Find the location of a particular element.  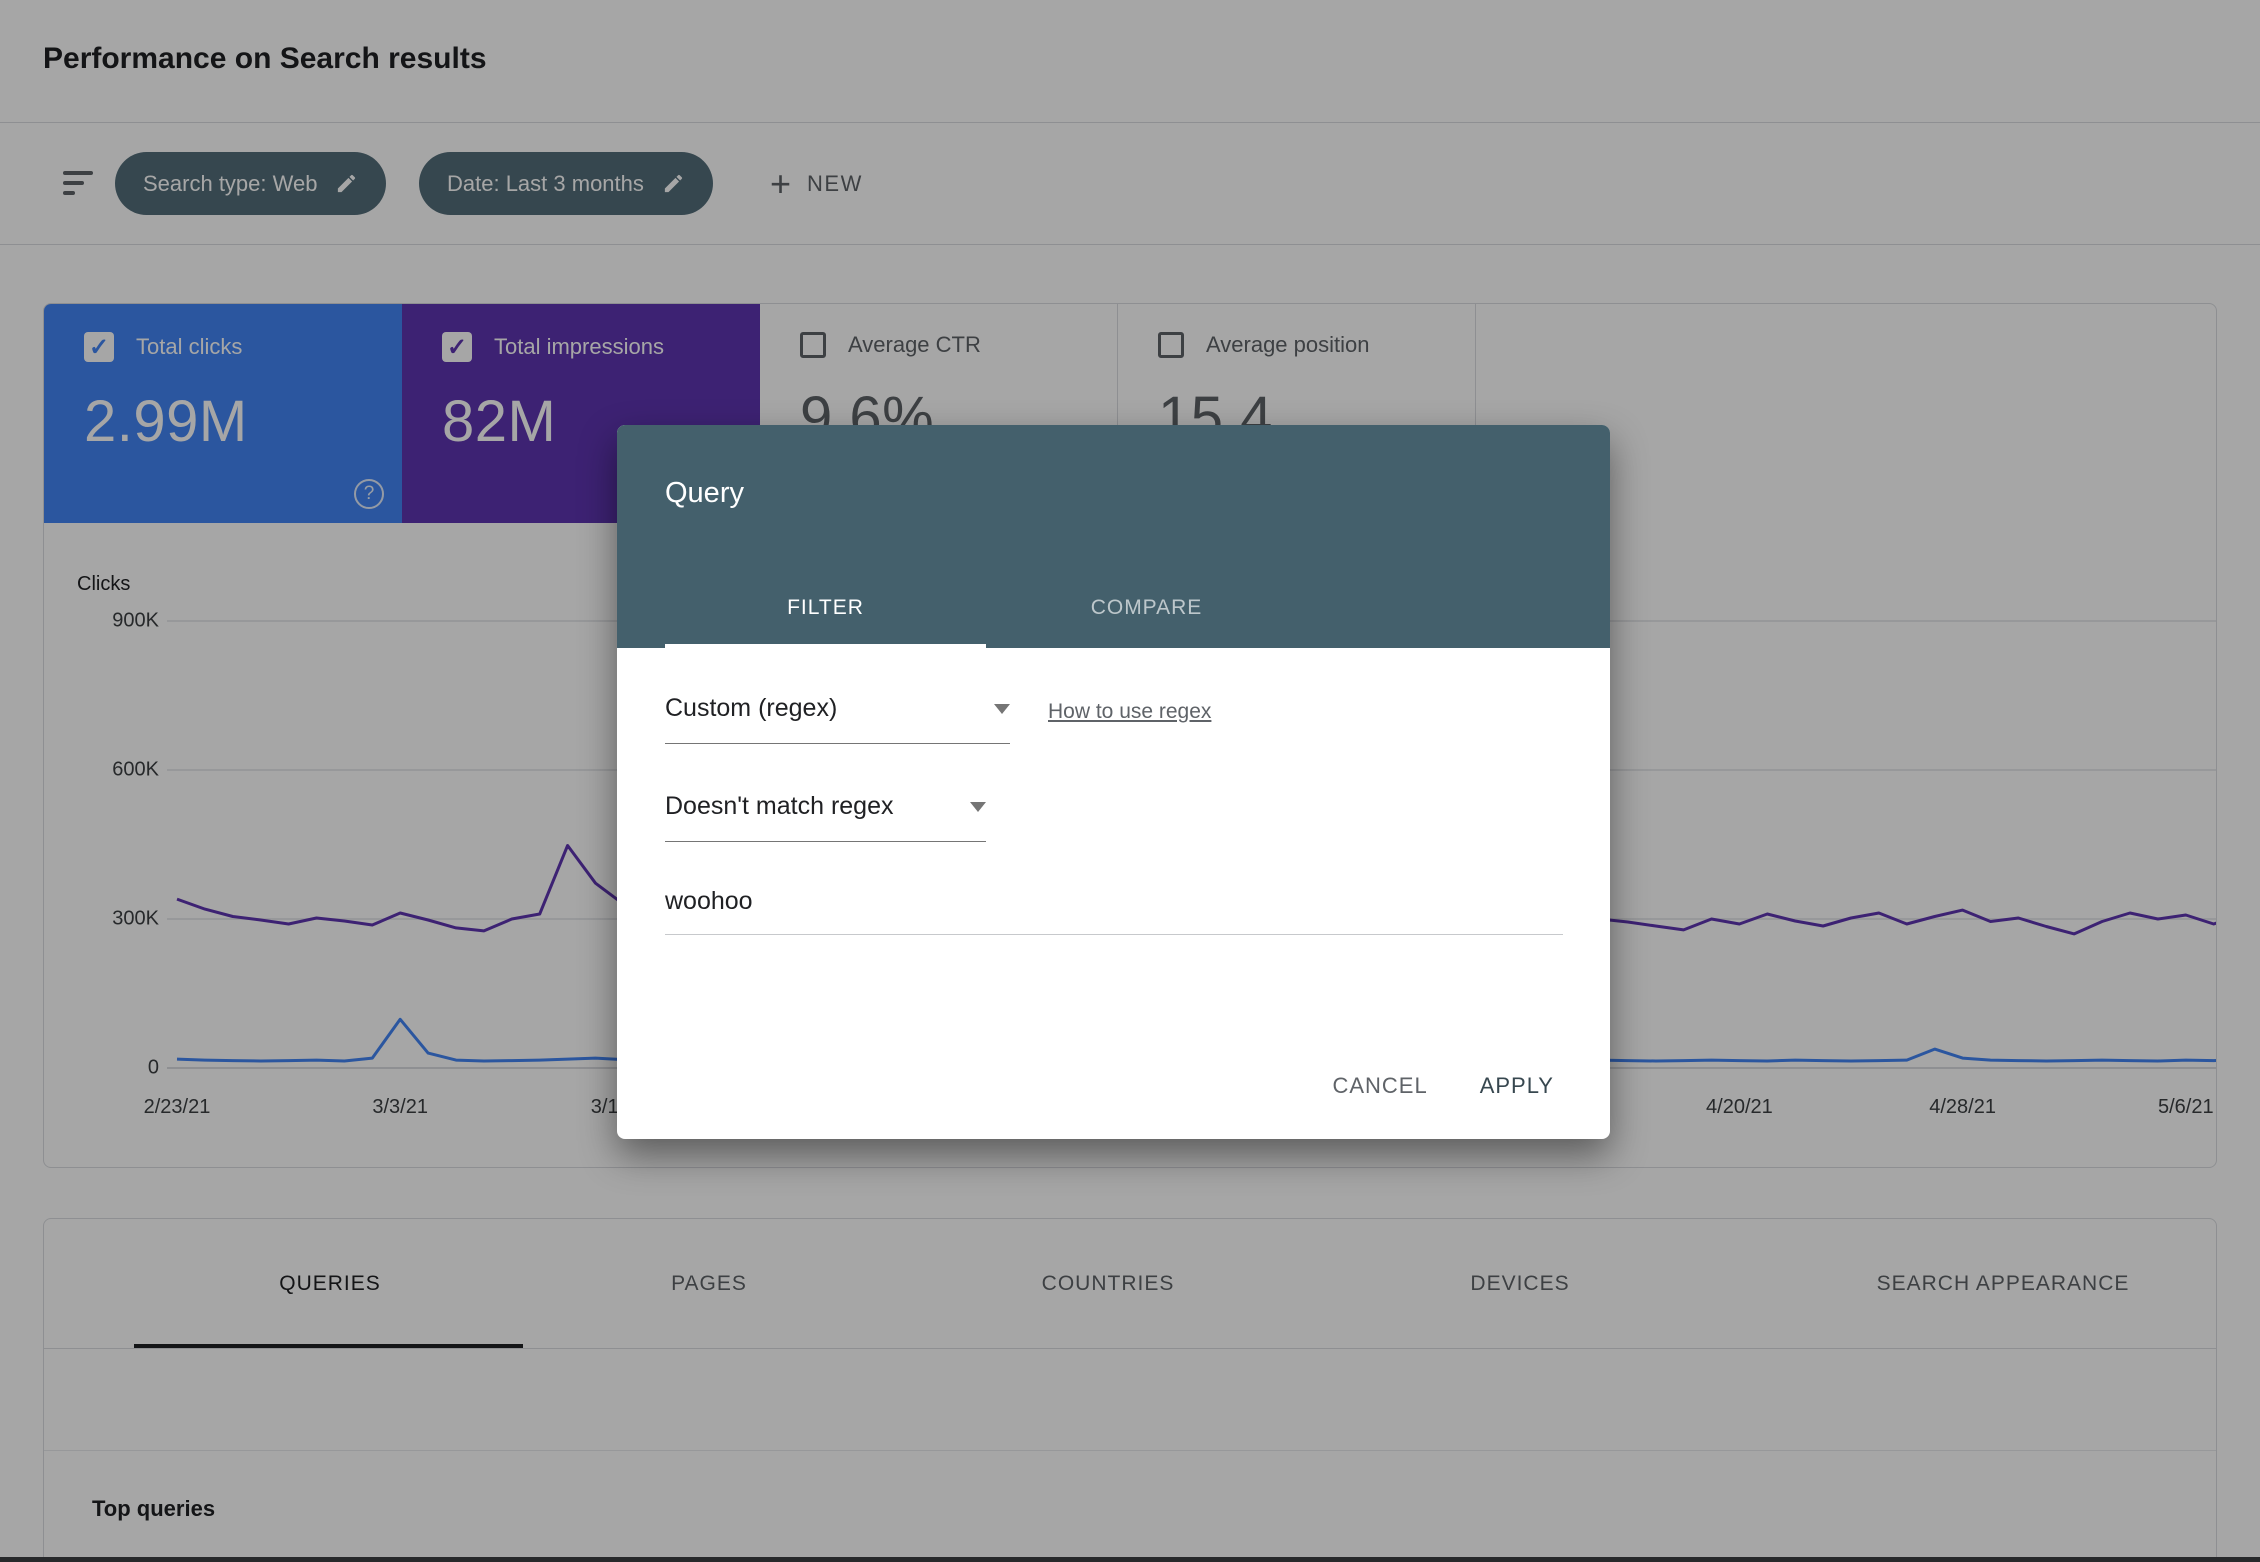

metric-label: Average CTR is located at coordinates (914, 344).